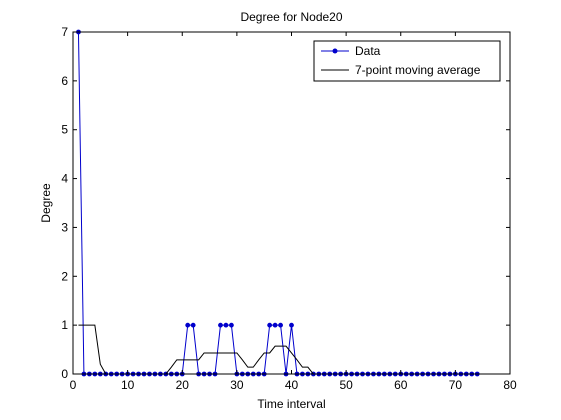 The height and width of the screenshot is (420, 561). What do you see at coordinates (64, 325) in the screenshot?
I see `y-tick-label: 1` at bounding box center [64, 325].